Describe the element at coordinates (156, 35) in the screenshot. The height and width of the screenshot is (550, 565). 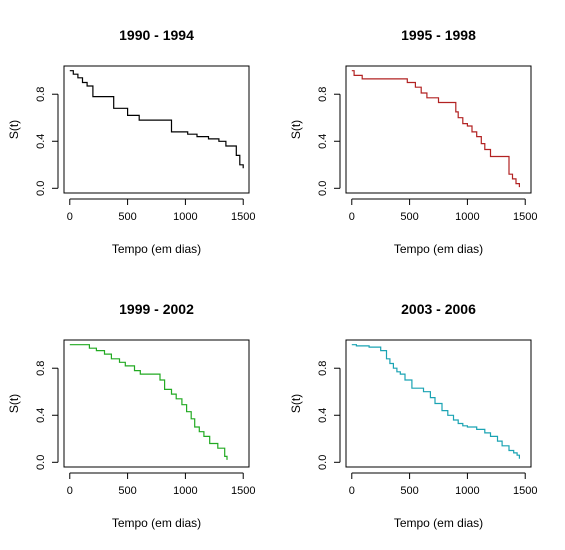
I see `chart-title: 1990 - 1994` at that location.